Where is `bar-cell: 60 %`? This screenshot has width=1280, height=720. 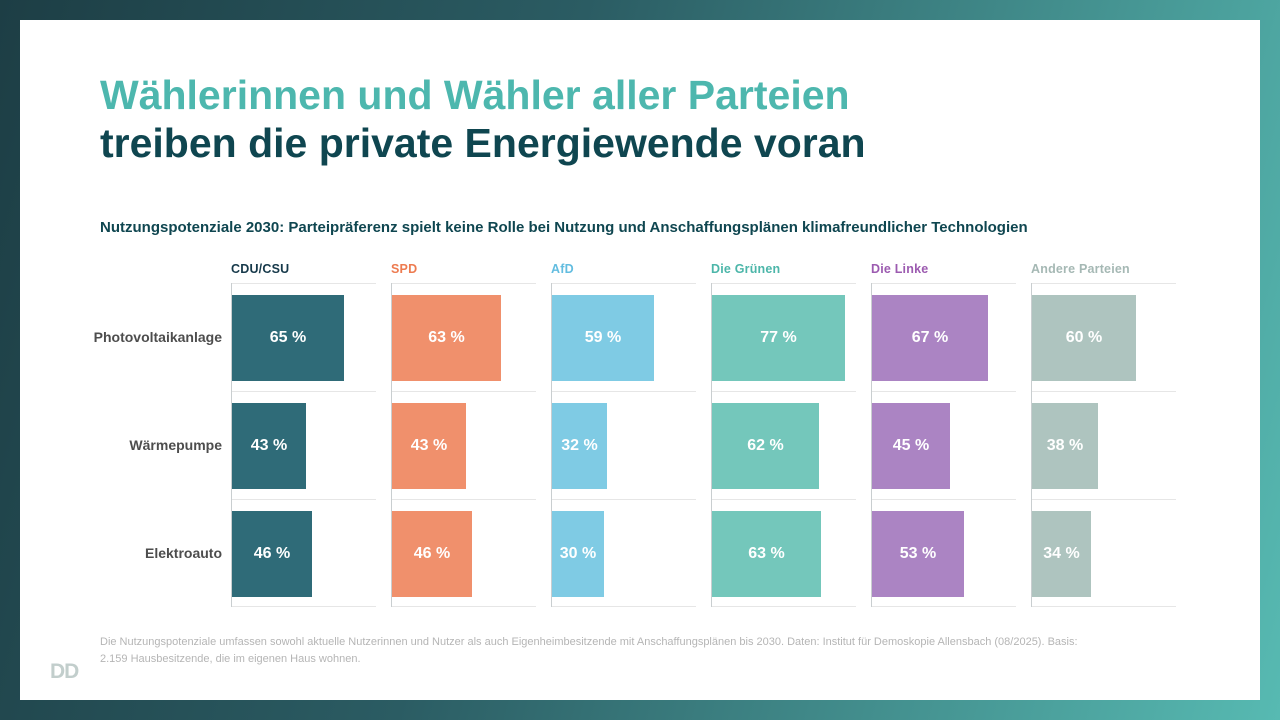 bar-cell: 60 % is located at coordinates (1104, 337).